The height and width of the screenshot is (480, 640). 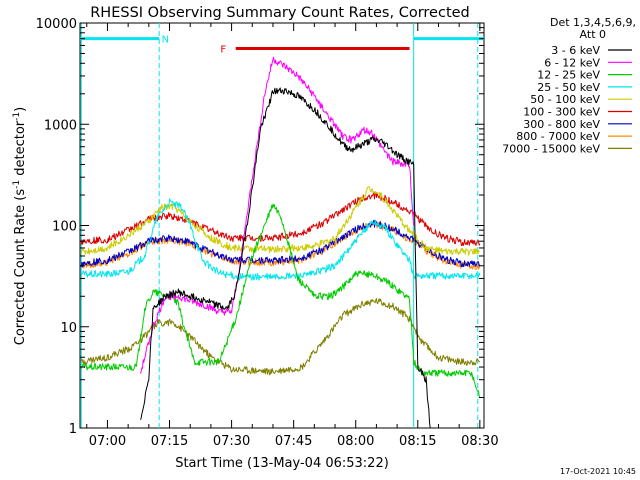 I want to click on series-line-50to100keV, so click(x=280, y=221).